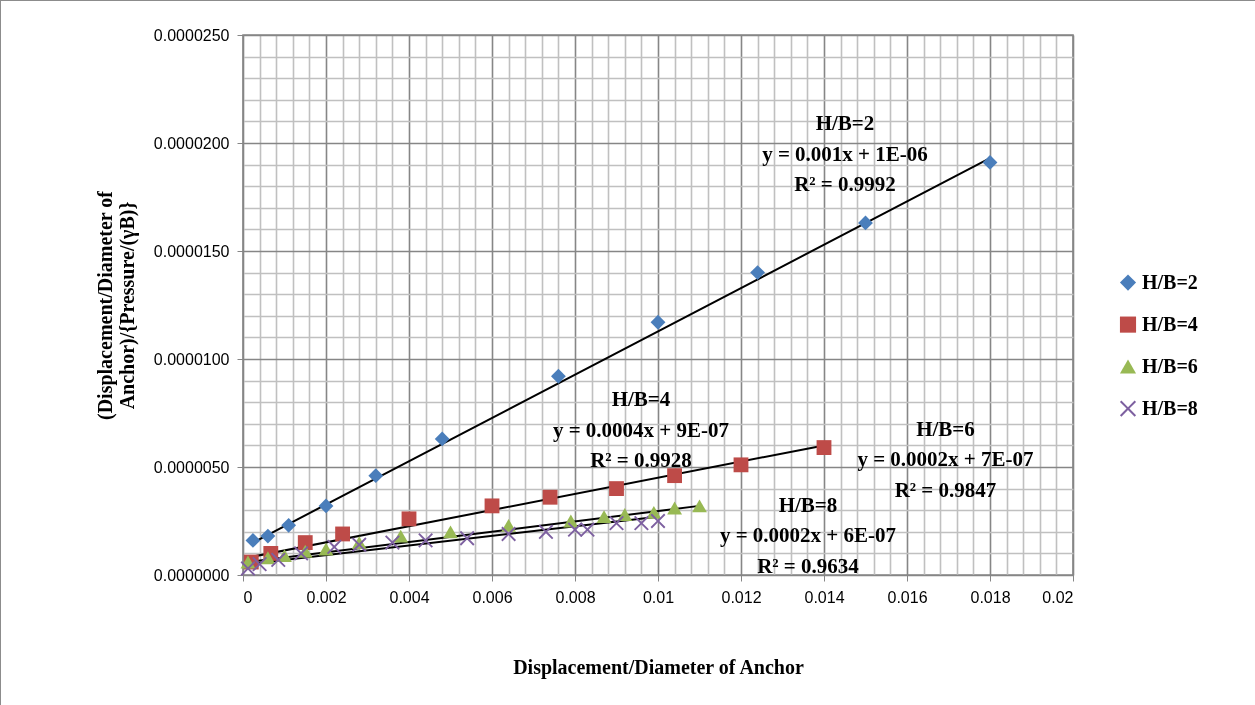  Describe the element at coordinates (191, 359) in the screenshot. I see `y-tick-label: 0.0000100` at that location.